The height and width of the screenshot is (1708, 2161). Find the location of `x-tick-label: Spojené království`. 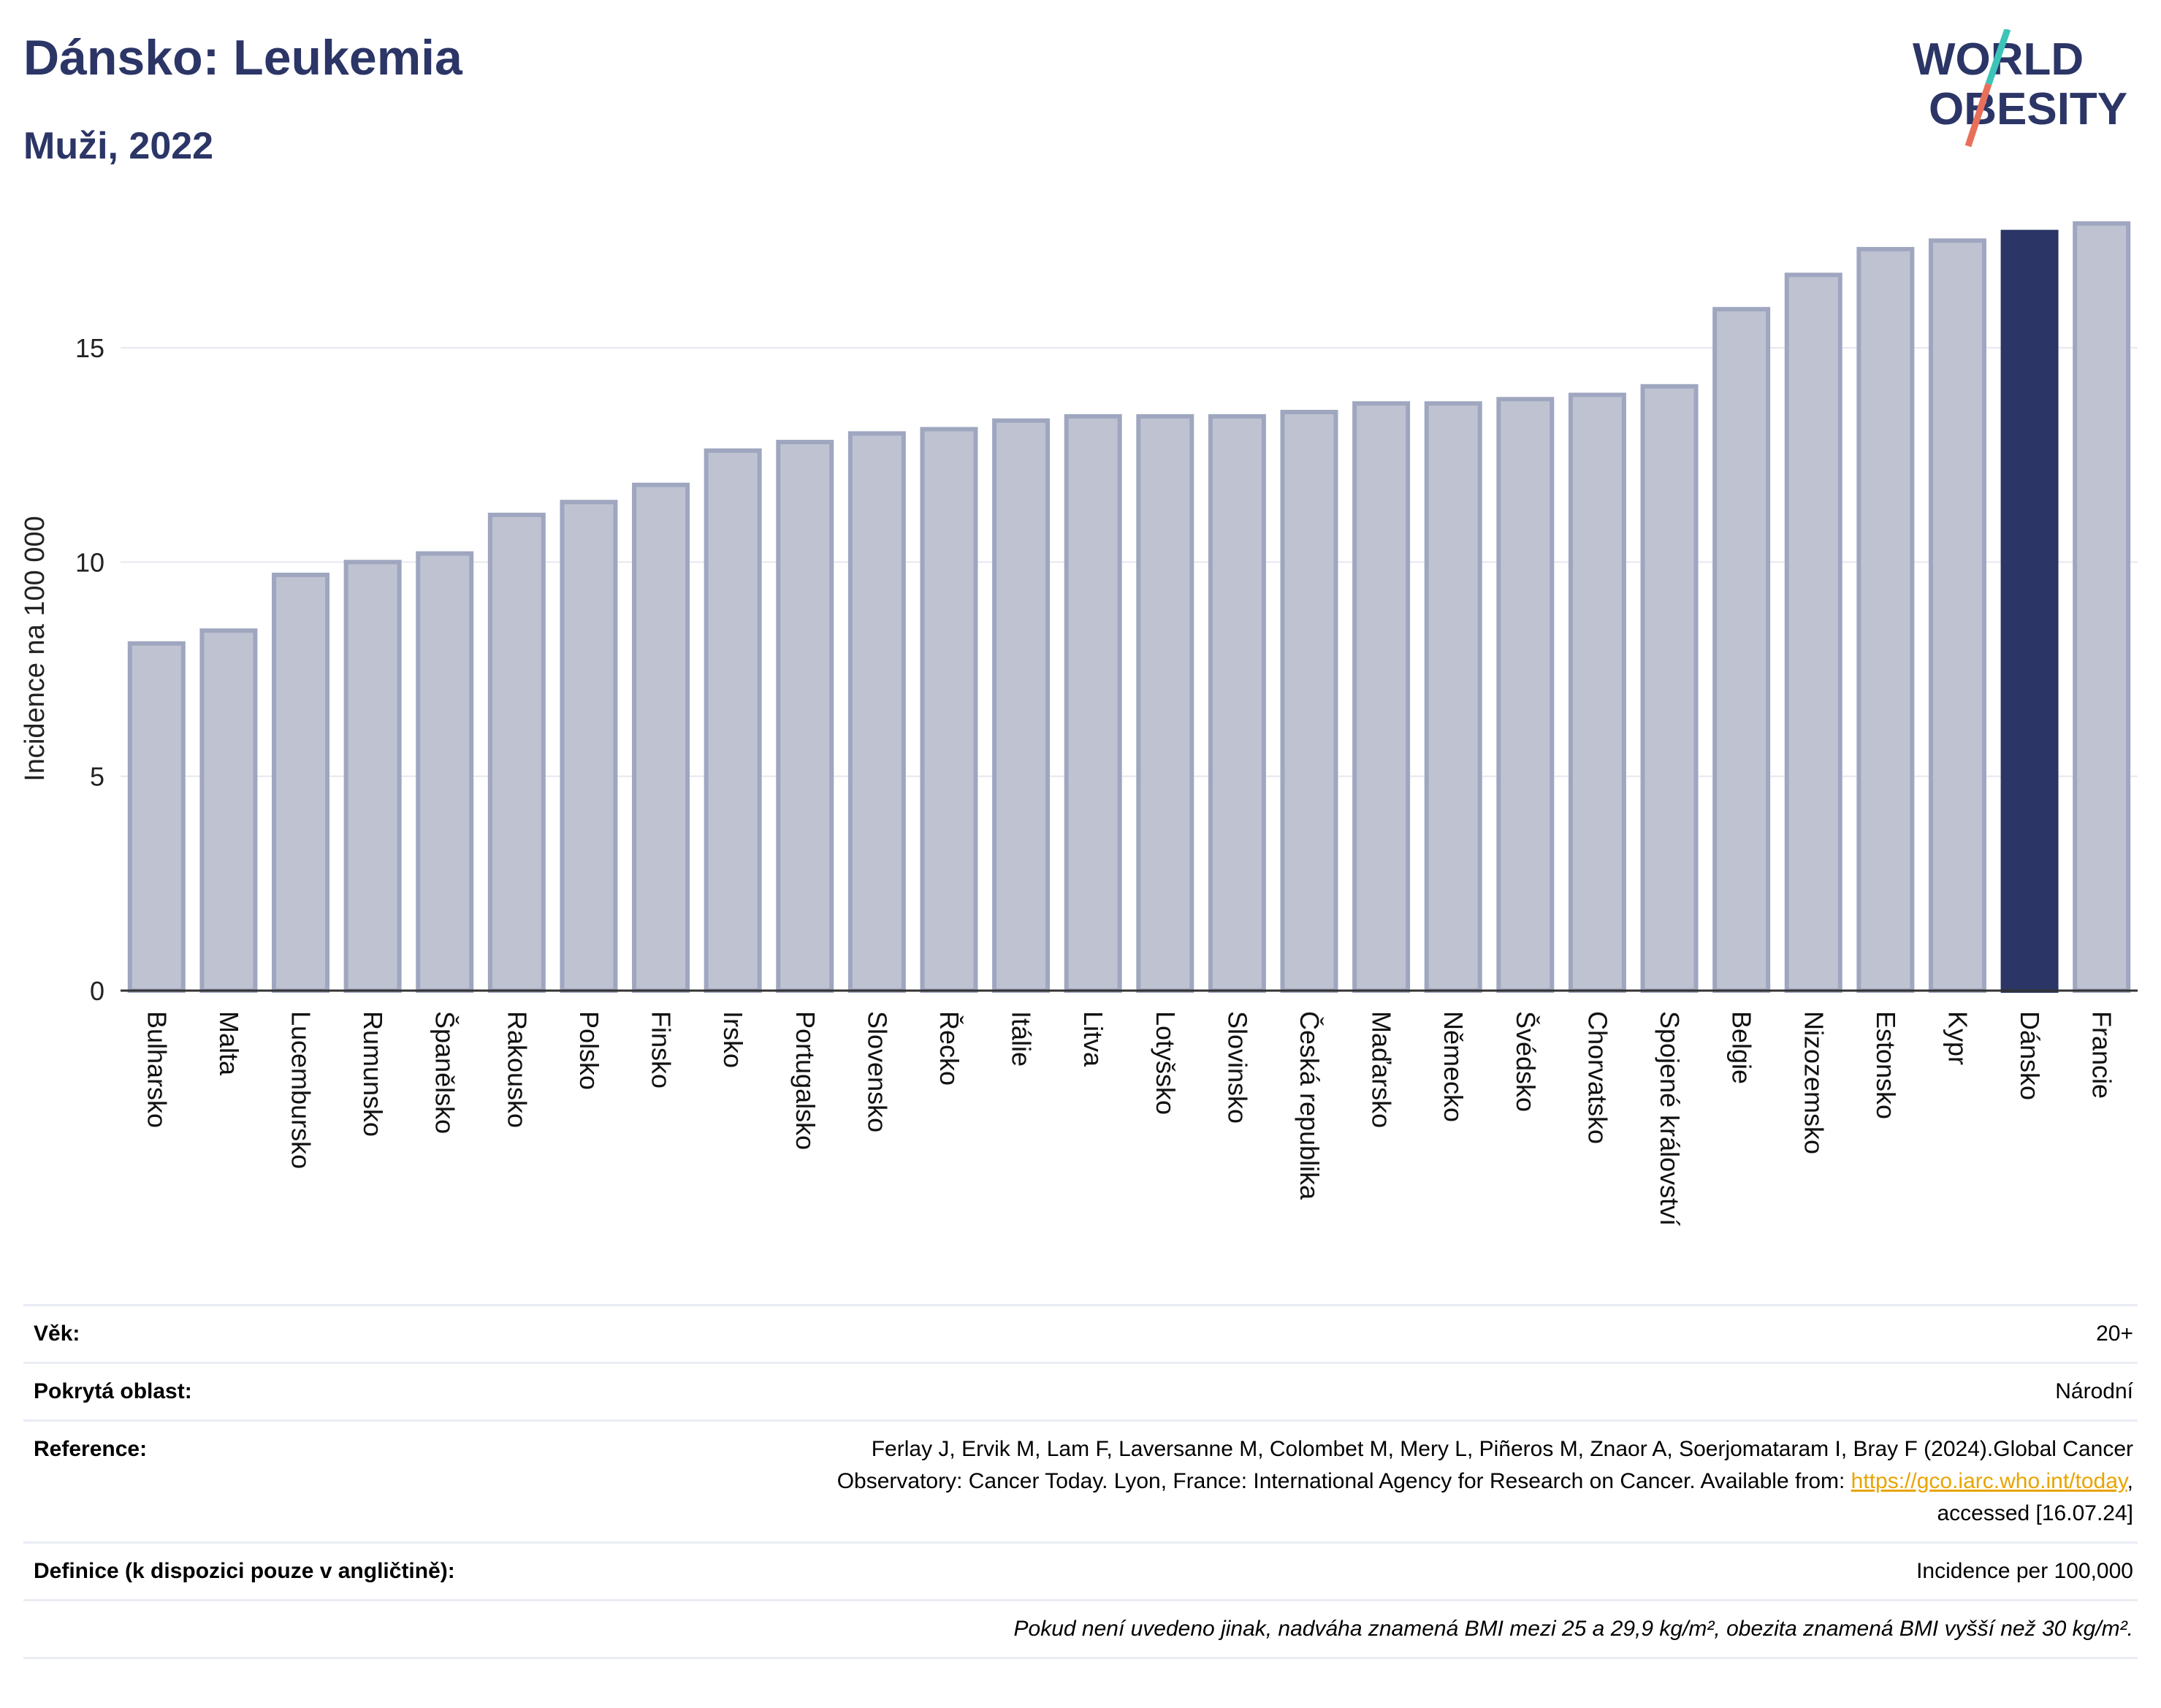

x-tick-label: Spojené království is located at coordinates (1670, 1118).